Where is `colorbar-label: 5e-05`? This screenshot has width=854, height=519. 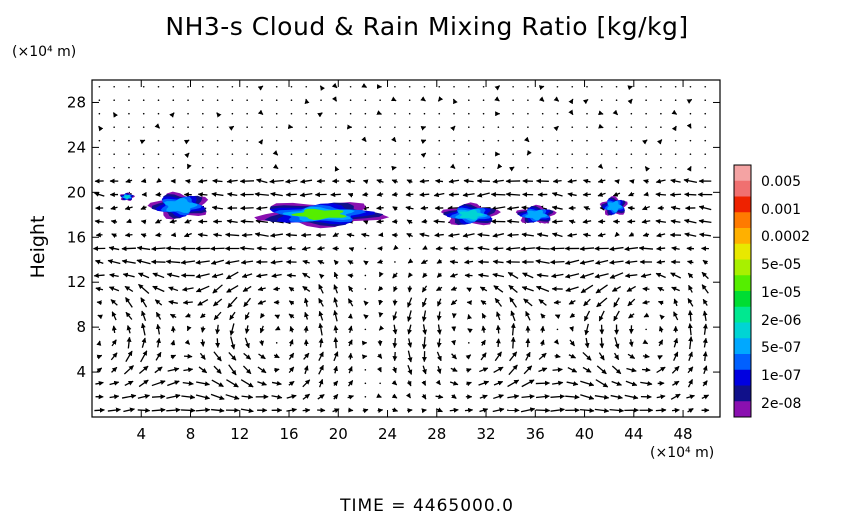 colorbar-label: 5e-05 is located at coordinates (781, 265).